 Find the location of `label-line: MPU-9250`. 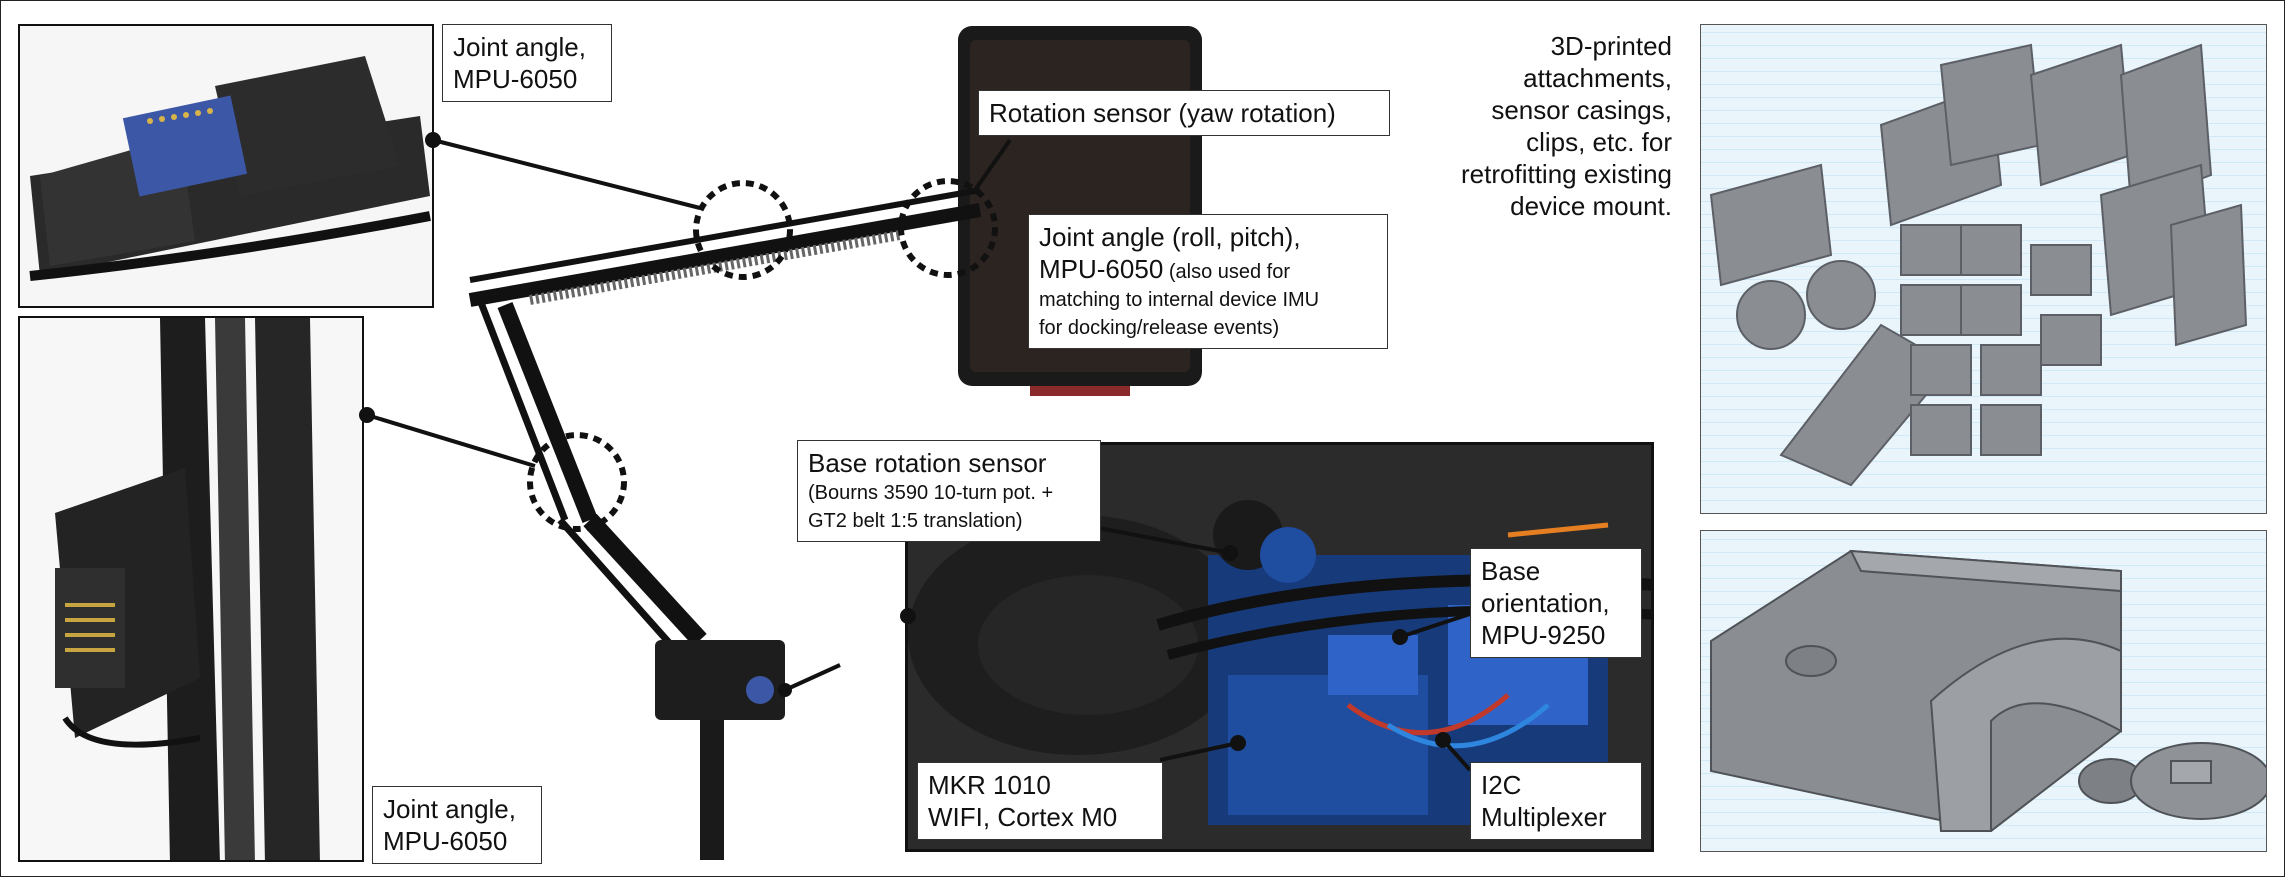

label-line: MPU-9250 is located at coordinates (1543, 635).